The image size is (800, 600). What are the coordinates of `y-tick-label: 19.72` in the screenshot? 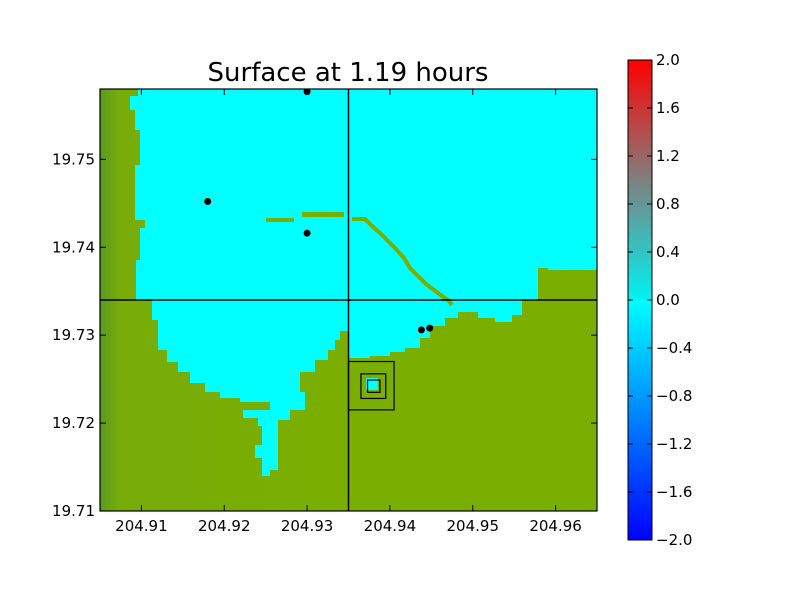 It's located at (73, 423).